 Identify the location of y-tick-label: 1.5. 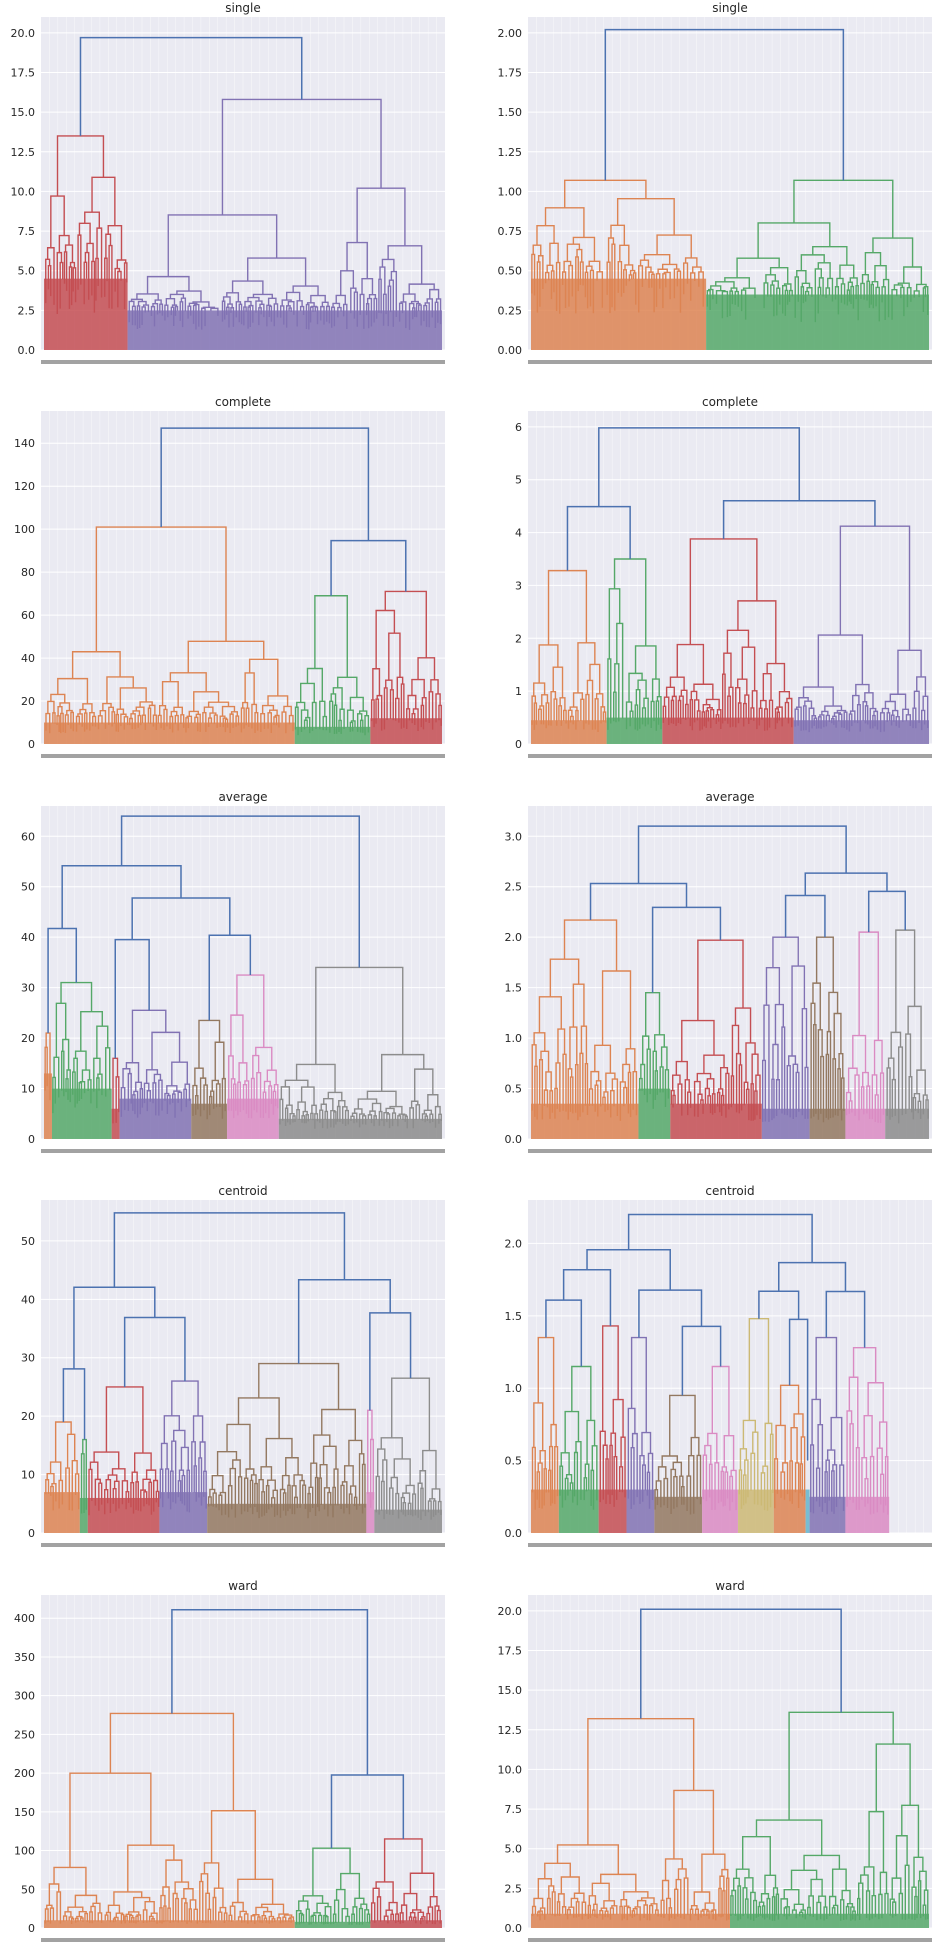
(514, 988).